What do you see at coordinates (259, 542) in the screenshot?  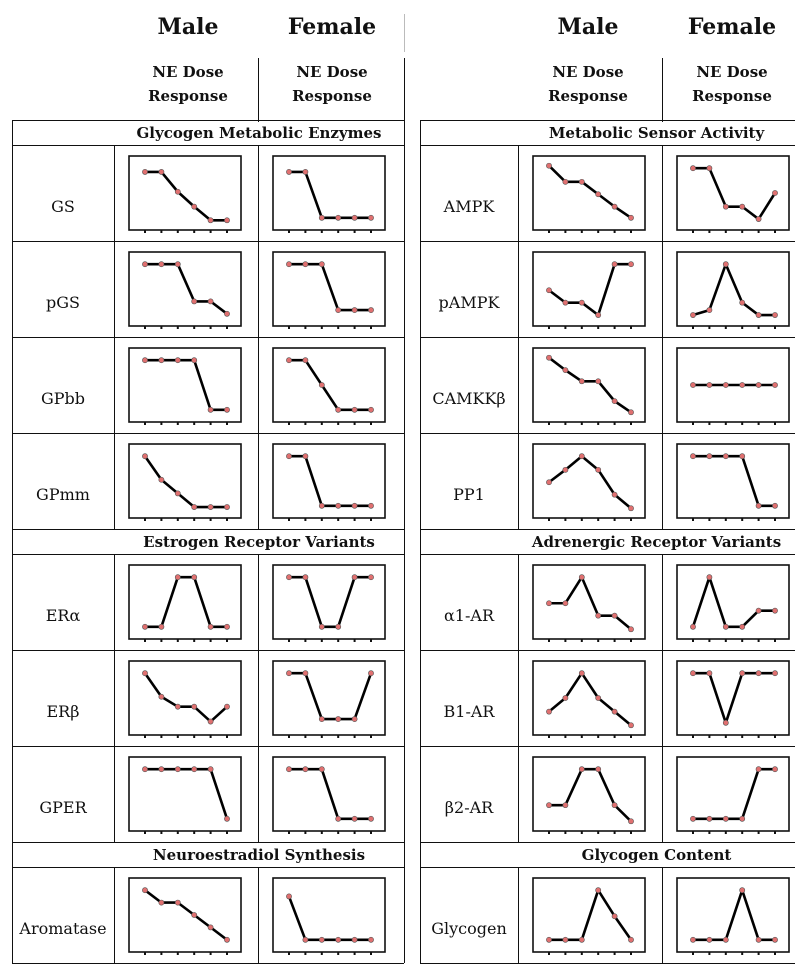 I see `section-title: Estrogen Receptor Variants` at bounding box center [259, 542].